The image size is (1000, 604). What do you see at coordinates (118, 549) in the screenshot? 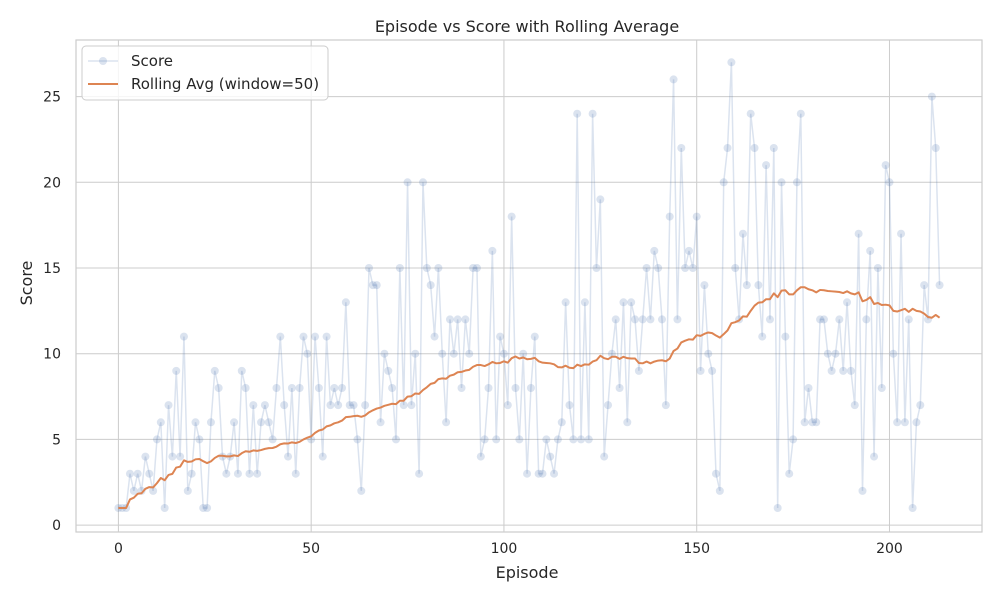
I see `x-tick-label: 0` at bounding box center [118, 549].